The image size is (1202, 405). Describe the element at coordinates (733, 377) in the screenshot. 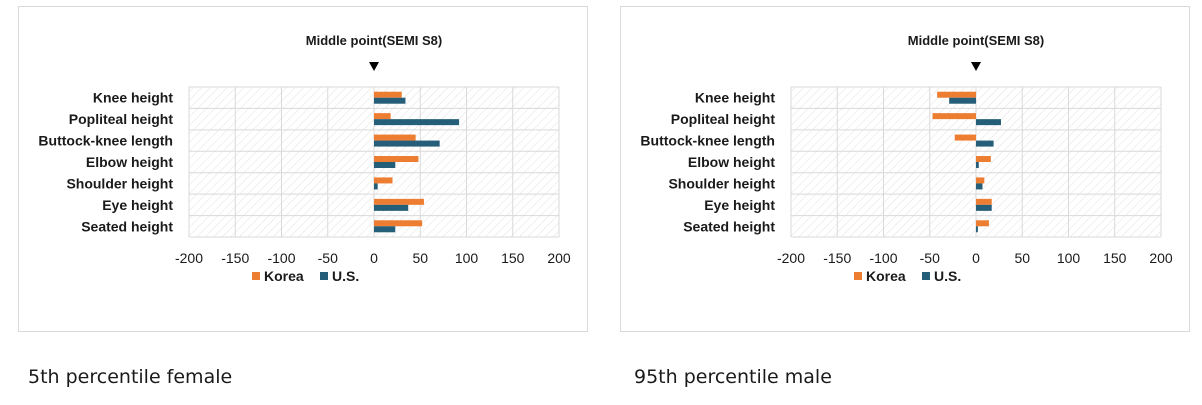

I see `chart-caption-male: 95th percentile male` at that location.